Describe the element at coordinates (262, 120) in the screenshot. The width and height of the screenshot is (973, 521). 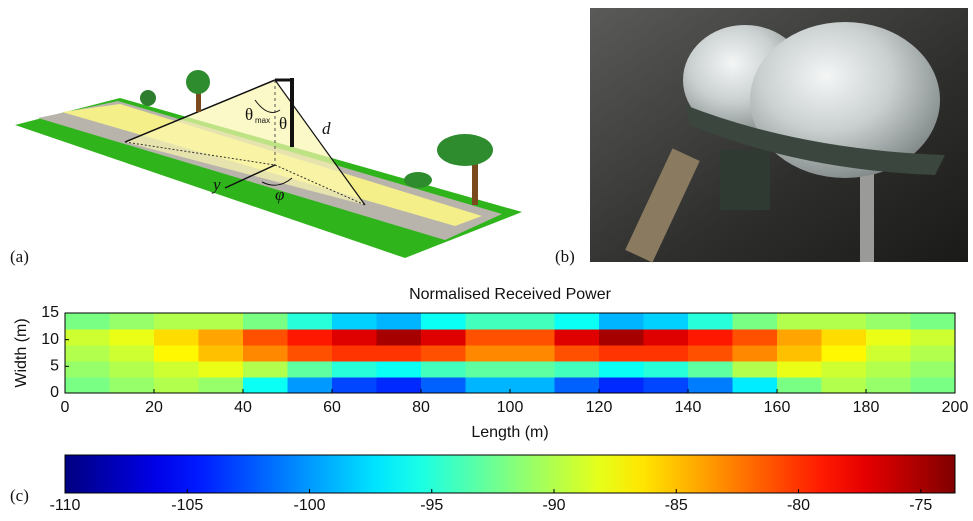
I see `max-subscript: max` at that location.